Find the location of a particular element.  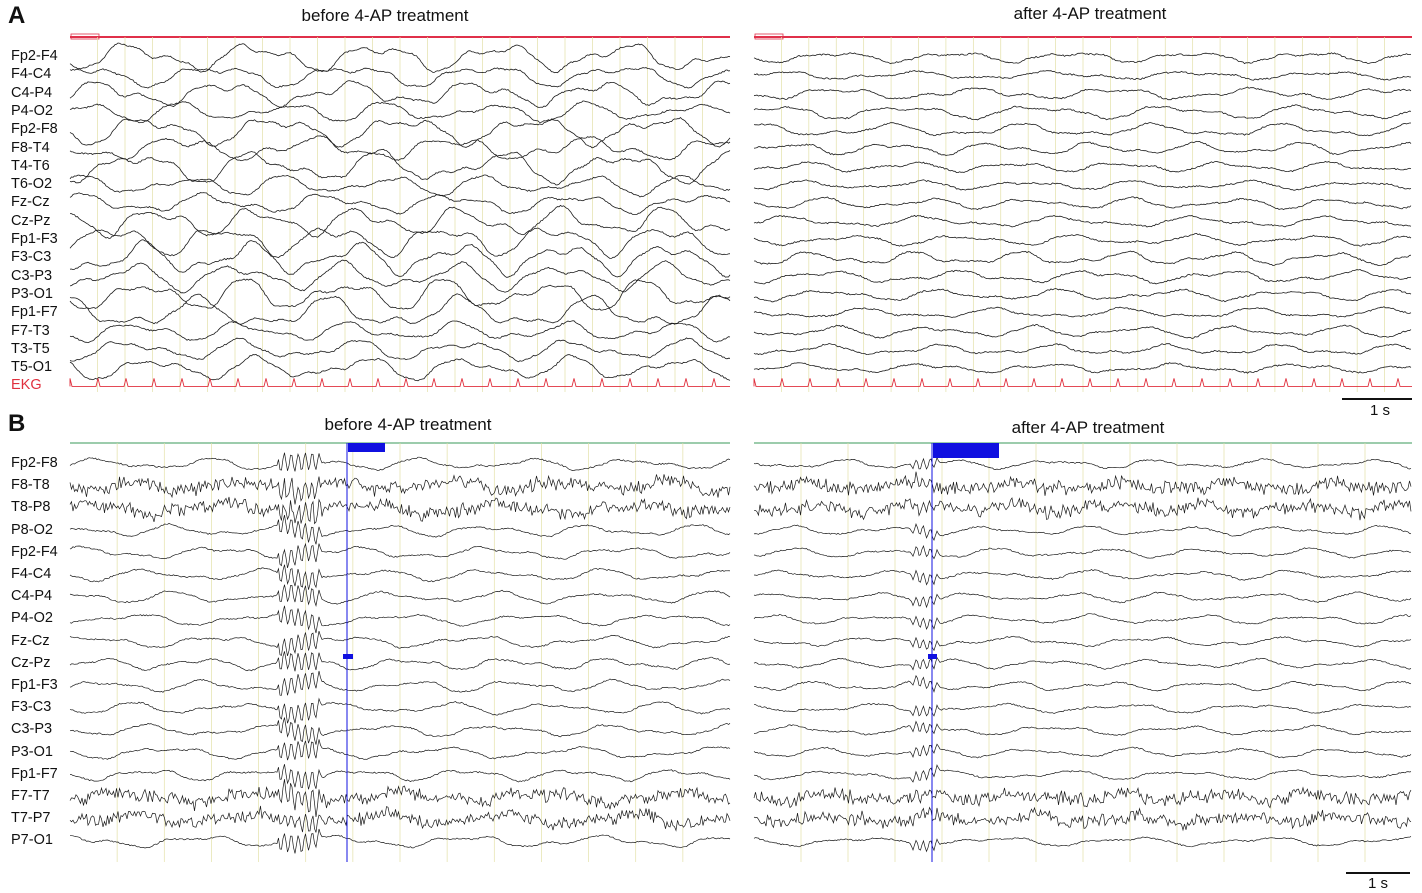

panel-b-before-title: before 4-AP treatment is located at coordinates (408, 424).